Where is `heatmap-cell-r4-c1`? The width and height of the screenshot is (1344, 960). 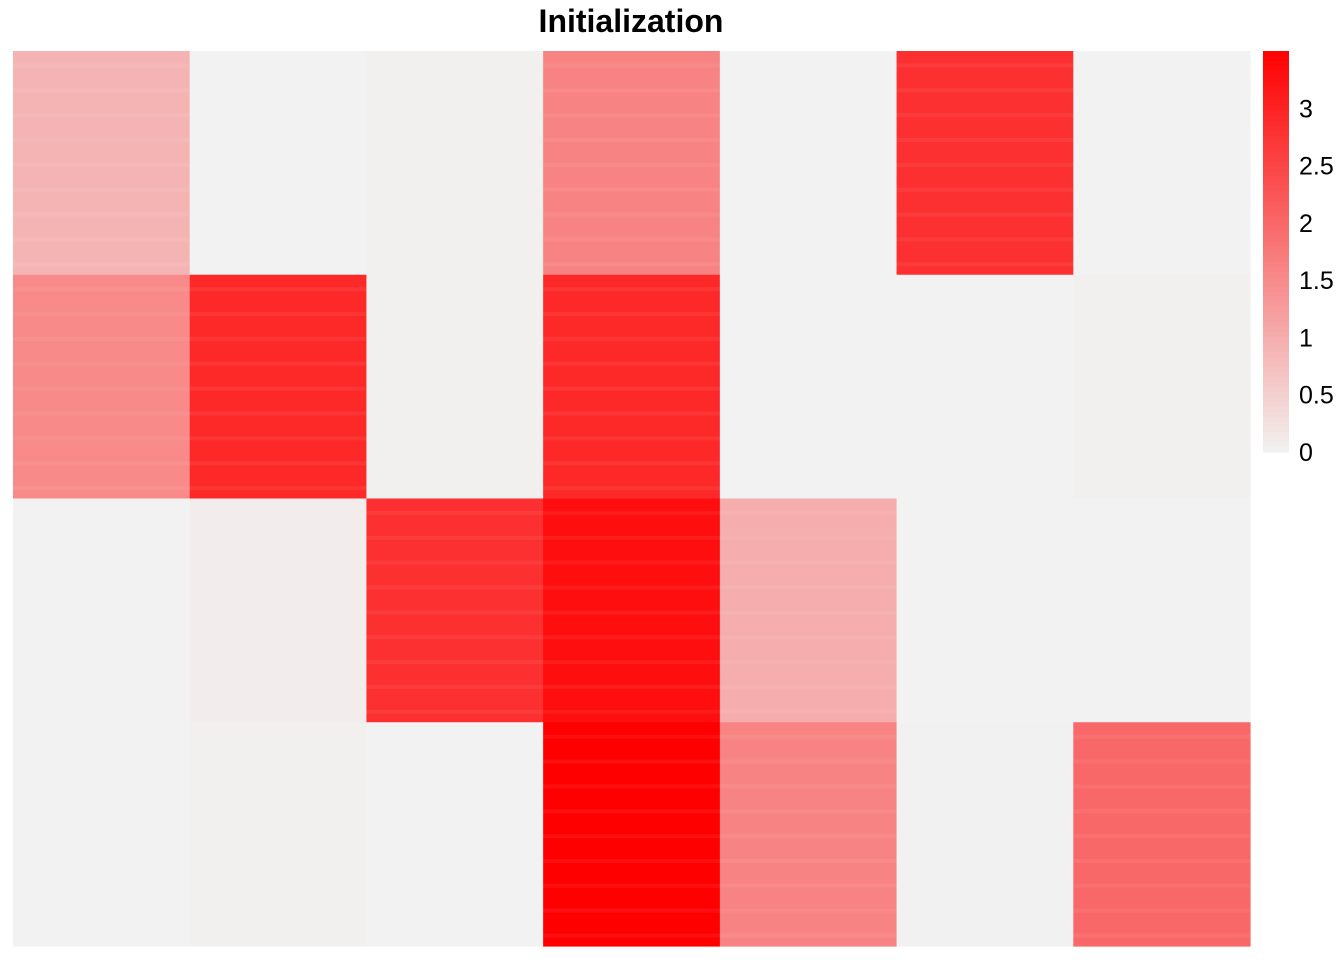
heatmap-cell-r4-c1 is located at coordinates (102, 834).